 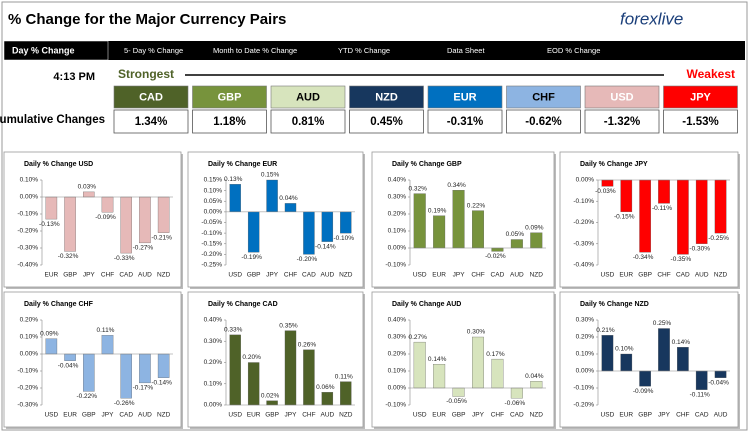 What do you see at coordinates (43, 50) in the screenshot?
I see `tab: Day % Change` at bounding box center [43, 50].